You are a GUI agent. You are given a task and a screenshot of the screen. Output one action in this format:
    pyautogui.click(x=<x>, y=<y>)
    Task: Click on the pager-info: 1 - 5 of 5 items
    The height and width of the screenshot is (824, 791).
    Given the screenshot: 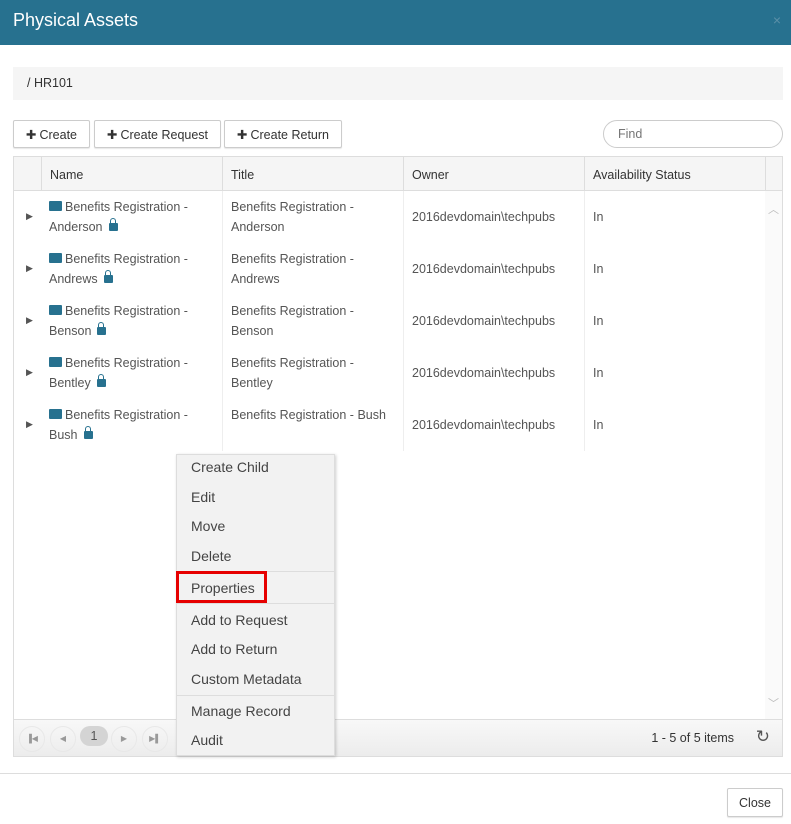 What is the action you would take?
    pyautogui.click(x=692, y=738)
    